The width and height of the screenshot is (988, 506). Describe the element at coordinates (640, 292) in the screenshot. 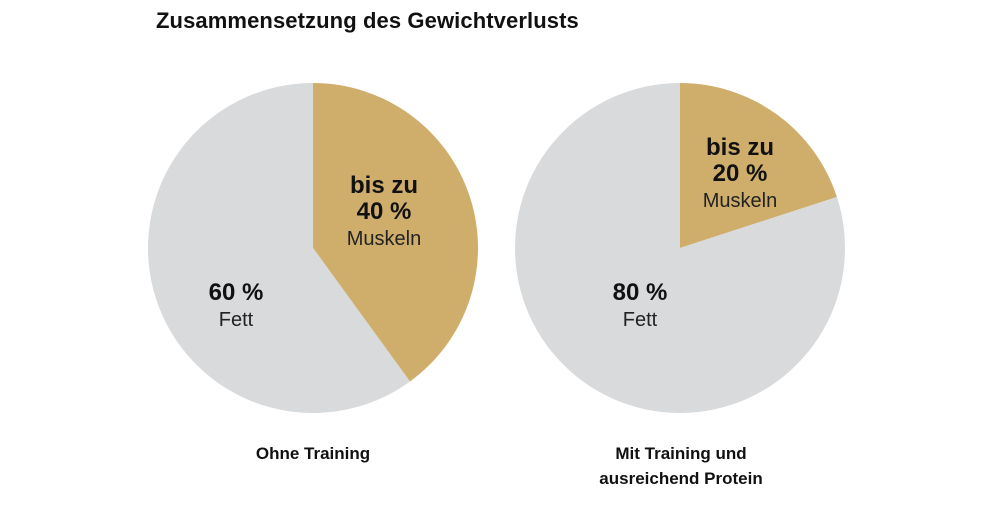

I see `slice-value-label: 80 %` at that location.